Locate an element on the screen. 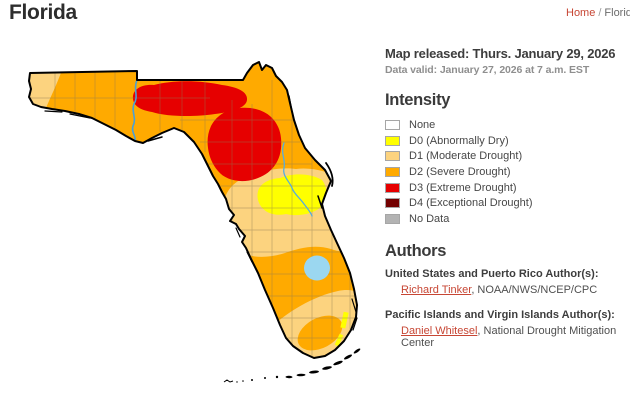 The height and width of the screenshot is (407, 630). breadcrumb-current: Florida is located at coordinates (617, 13).